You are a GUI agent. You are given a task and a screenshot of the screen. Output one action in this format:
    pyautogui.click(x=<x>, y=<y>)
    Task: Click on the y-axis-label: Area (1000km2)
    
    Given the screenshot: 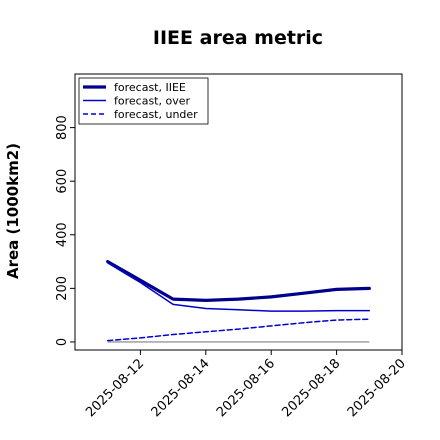 What is the action you would take?
    pyautogui.click(x=13, y=211)
    